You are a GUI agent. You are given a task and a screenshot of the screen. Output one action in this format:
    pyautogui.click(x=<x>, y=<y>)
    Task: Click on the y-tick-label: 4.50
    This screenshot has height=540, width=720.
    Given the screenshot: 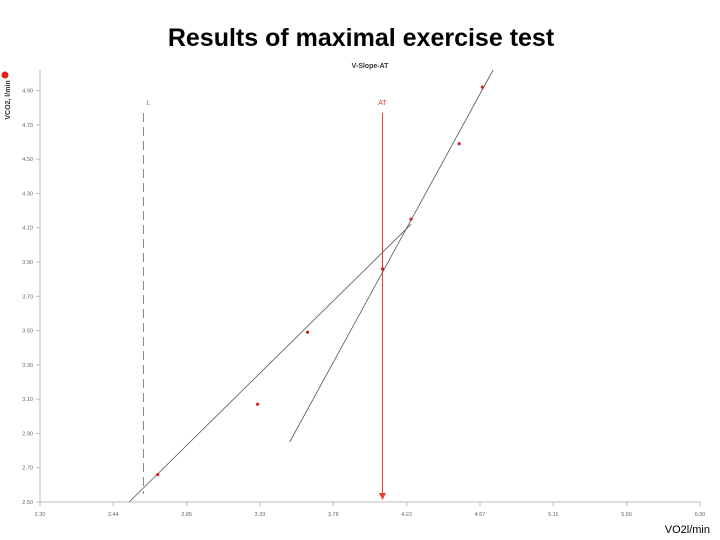 What is the action you would take?
    pyautogui.click(x=27, y=160)
    